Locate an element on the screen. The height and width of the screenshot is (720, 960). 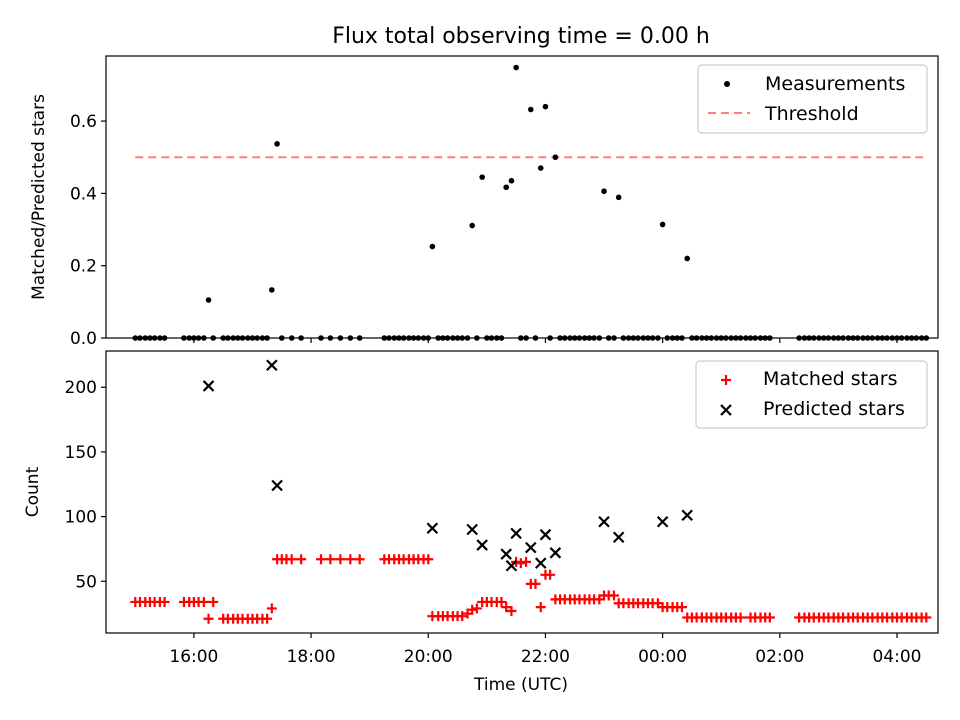
legend: Measurements Threshold is located at coordinates (812, 99).